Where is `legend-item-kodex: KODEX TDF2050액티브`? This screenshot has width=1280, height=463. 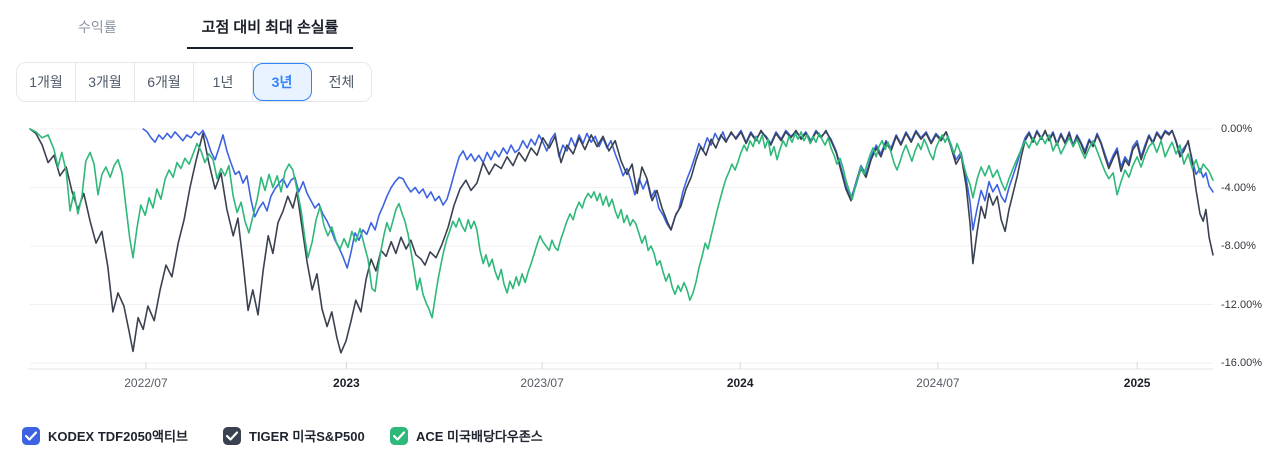
legend-item-kodex: KODEX TDF2050액티브 is located at coordinates (105, 435).